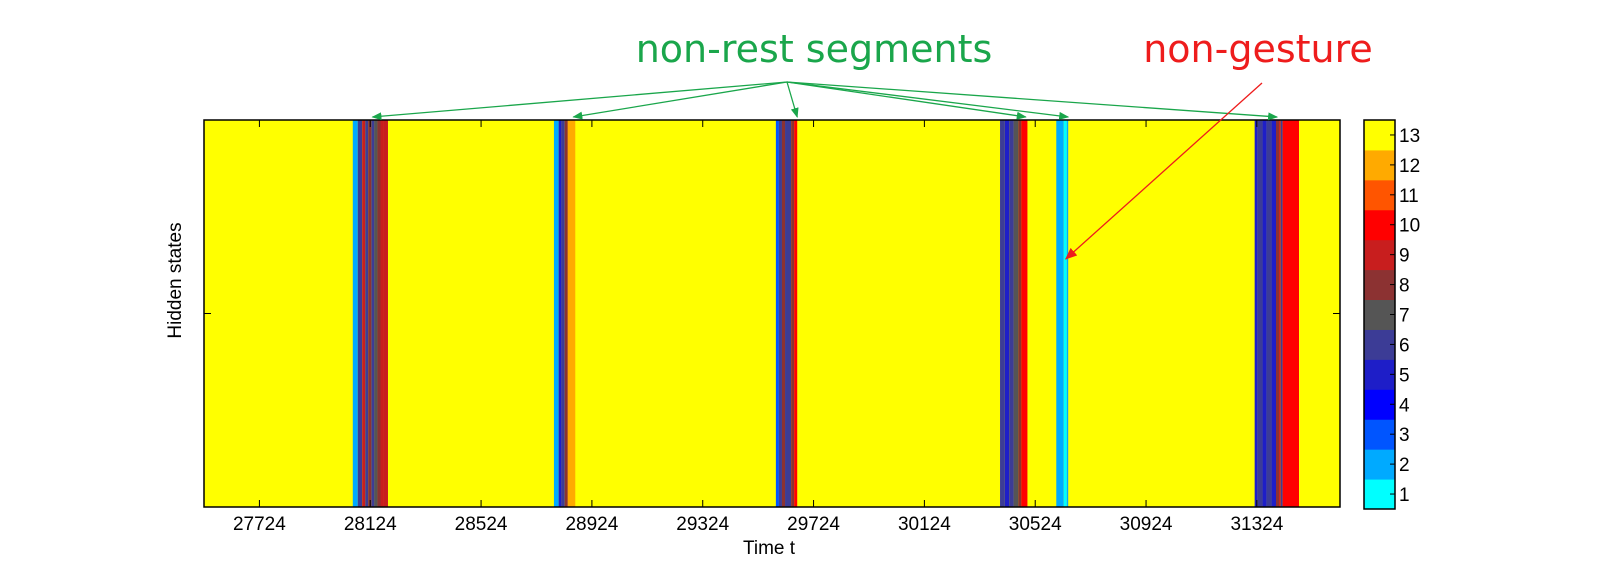  I want to click on colorbar-tick-label: 11, so click(1409, 196).